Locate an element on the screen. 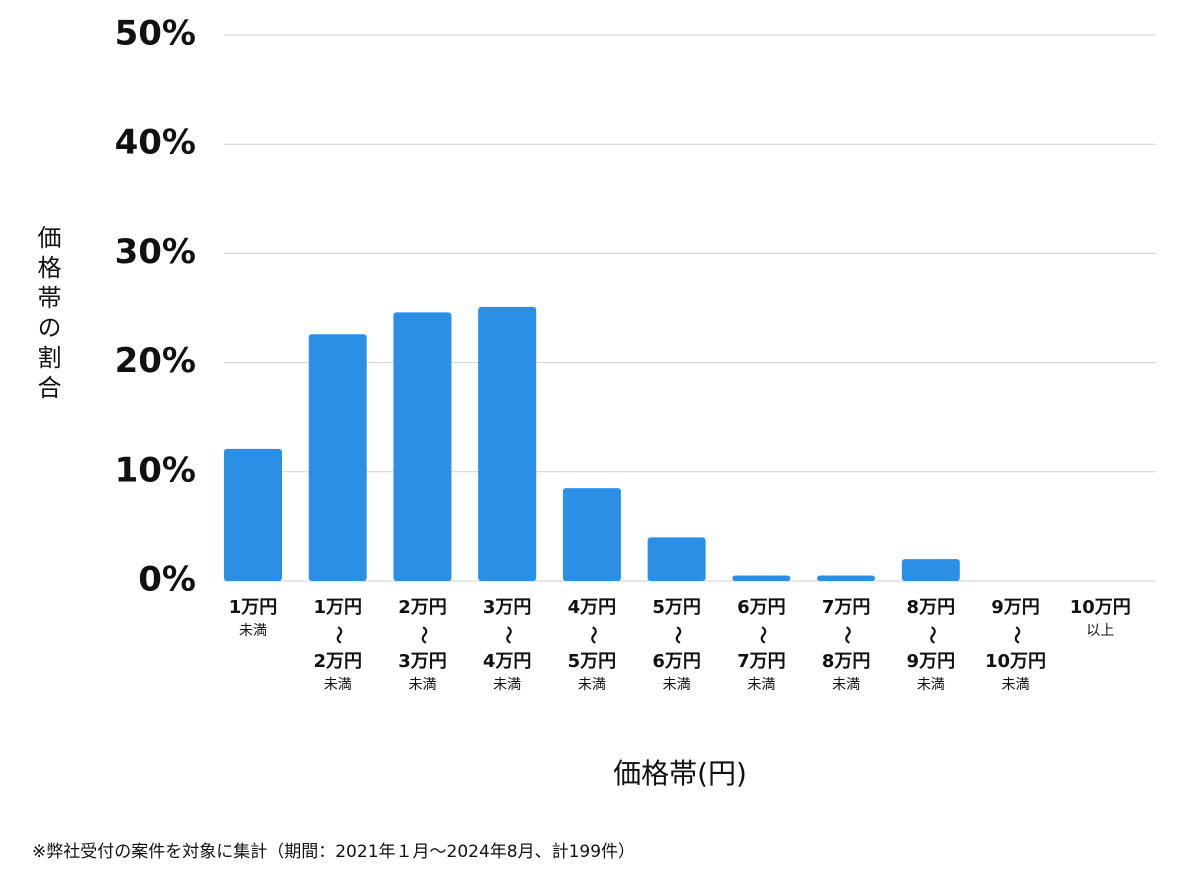 This screenshot has width=1200, height=874. y-tick-label: 50% is located at coordinates (155, 34).